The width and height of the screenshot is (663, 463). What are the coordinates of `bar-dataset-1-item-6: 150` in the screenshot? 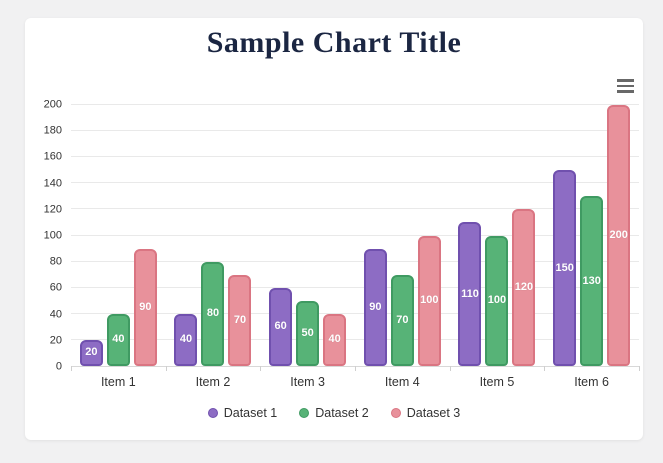 It's located at (565, 268).